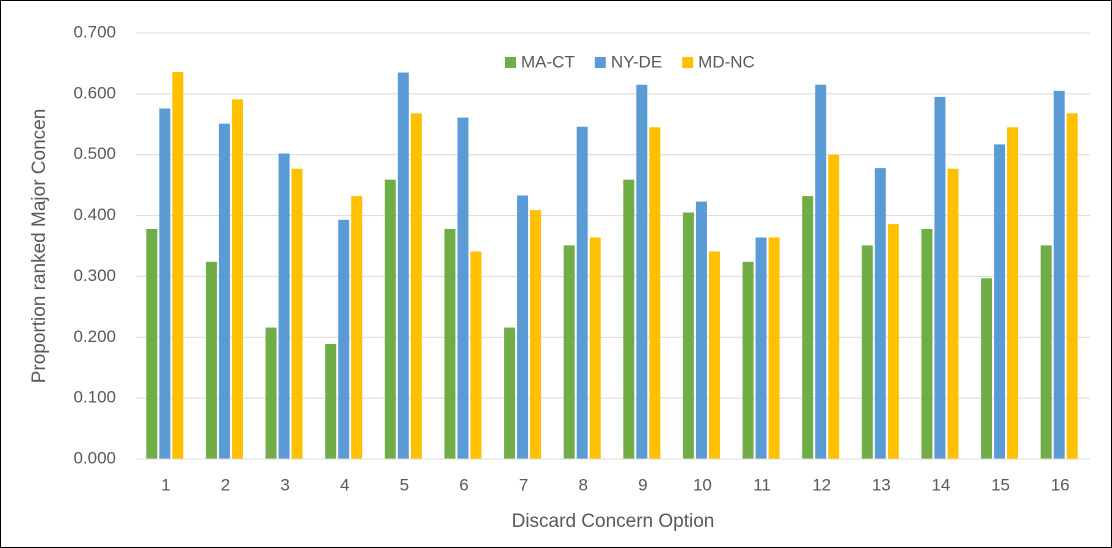 The width and height of the screenshot is (1112, 548). I want to click on legend-label: MA-CT, so click(548, 61).